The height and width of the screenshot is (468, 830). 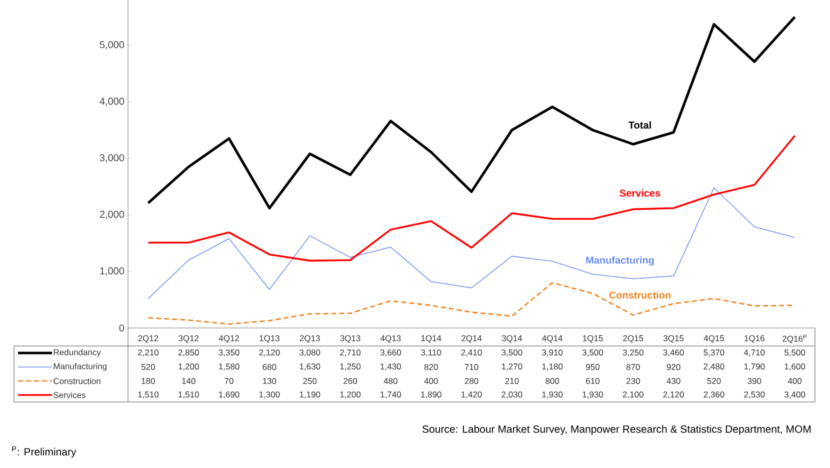 What do you see at coordinates (471, 367) in the screenshot?
I see `data-label: 710` at bounding box center [471, 367].